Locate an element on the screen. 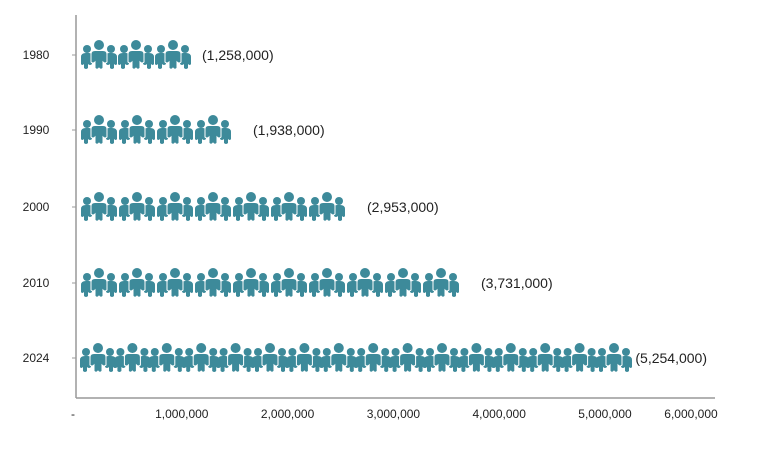 Image resolution: width=770 pixels, height=449 pixels. x-tick-label: 5,000,000 is located at coordinates (605, 414).